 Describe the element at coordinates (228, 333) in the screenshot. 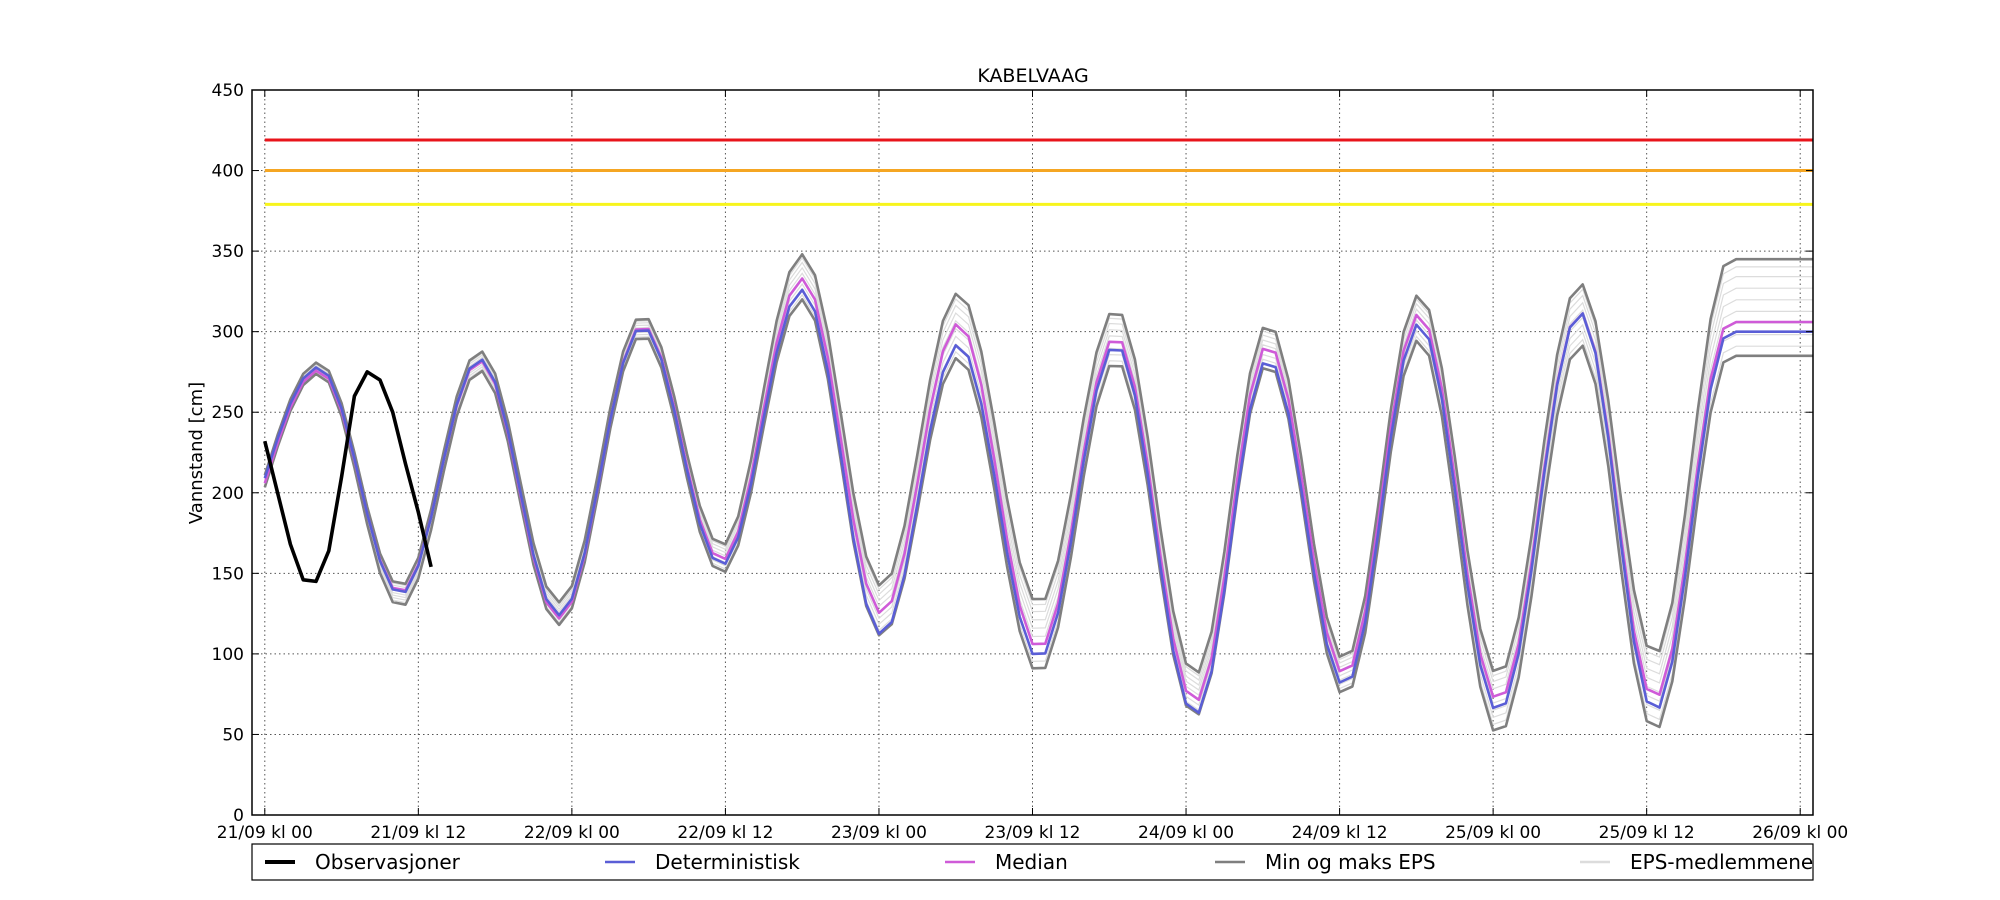

I see `y-tick-label: 300` at that location.